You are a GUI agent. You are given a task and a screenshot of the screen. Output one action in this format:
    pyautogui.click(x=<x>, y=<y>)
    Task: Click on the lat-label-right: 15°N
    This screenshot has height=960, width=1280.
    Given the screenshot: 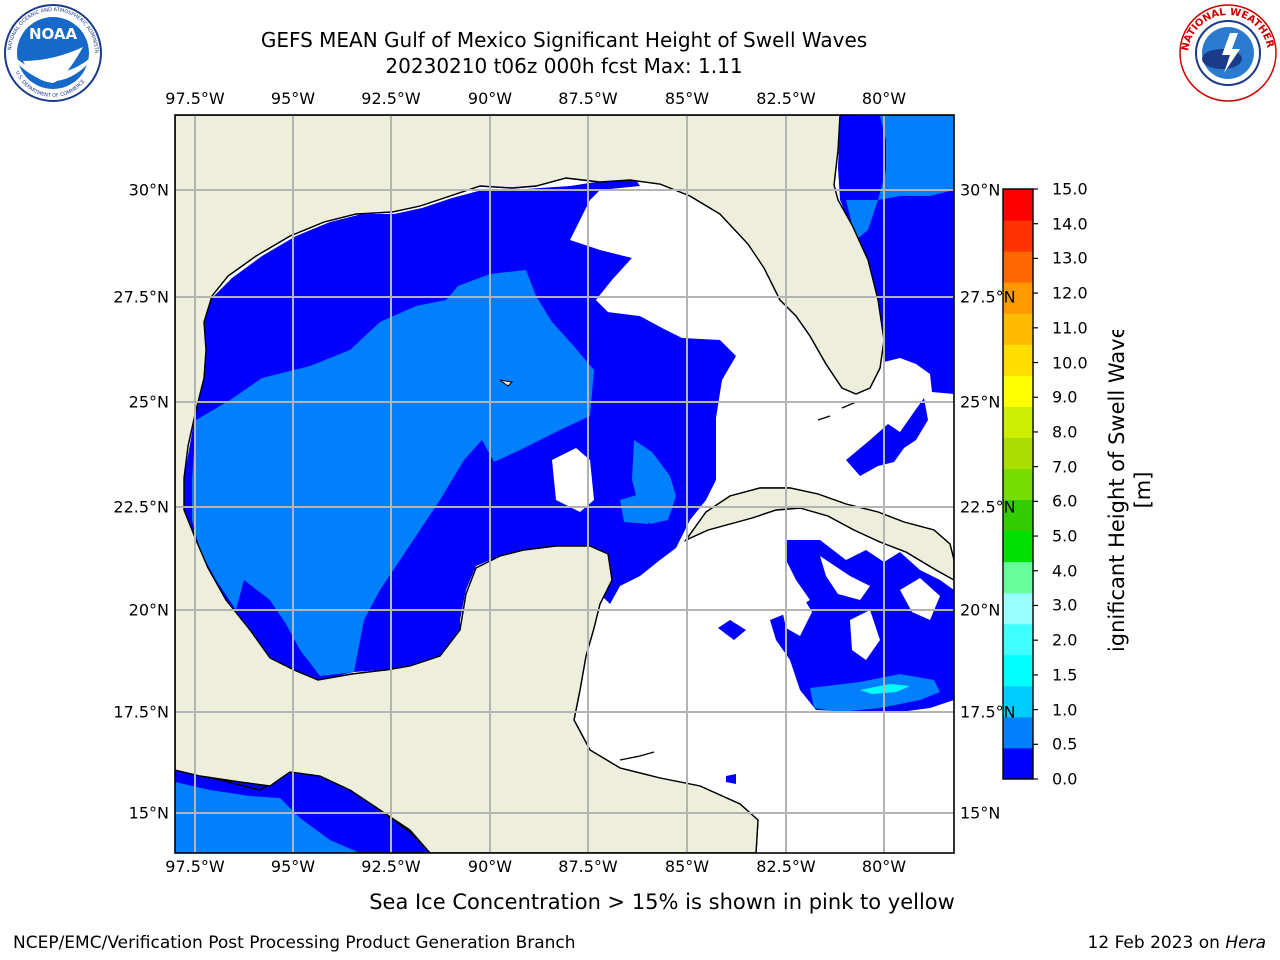 What is the action you would take?
    pyautogui.click(x=980, y=813)
    